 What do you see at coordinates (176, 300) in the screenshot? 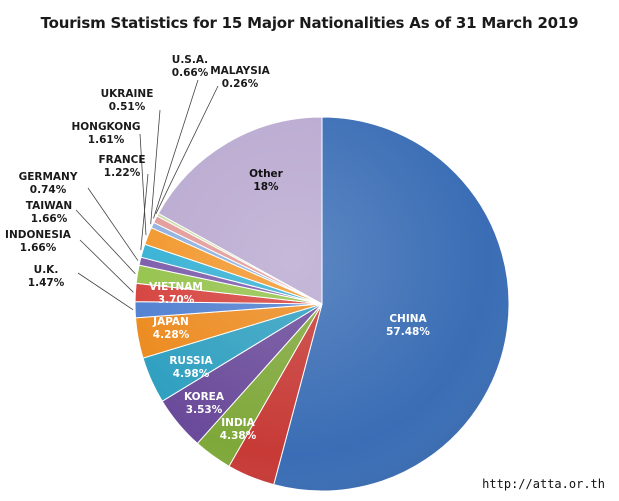
I see `slice-label-value: 3.70%` at bounding box center [176, 300].